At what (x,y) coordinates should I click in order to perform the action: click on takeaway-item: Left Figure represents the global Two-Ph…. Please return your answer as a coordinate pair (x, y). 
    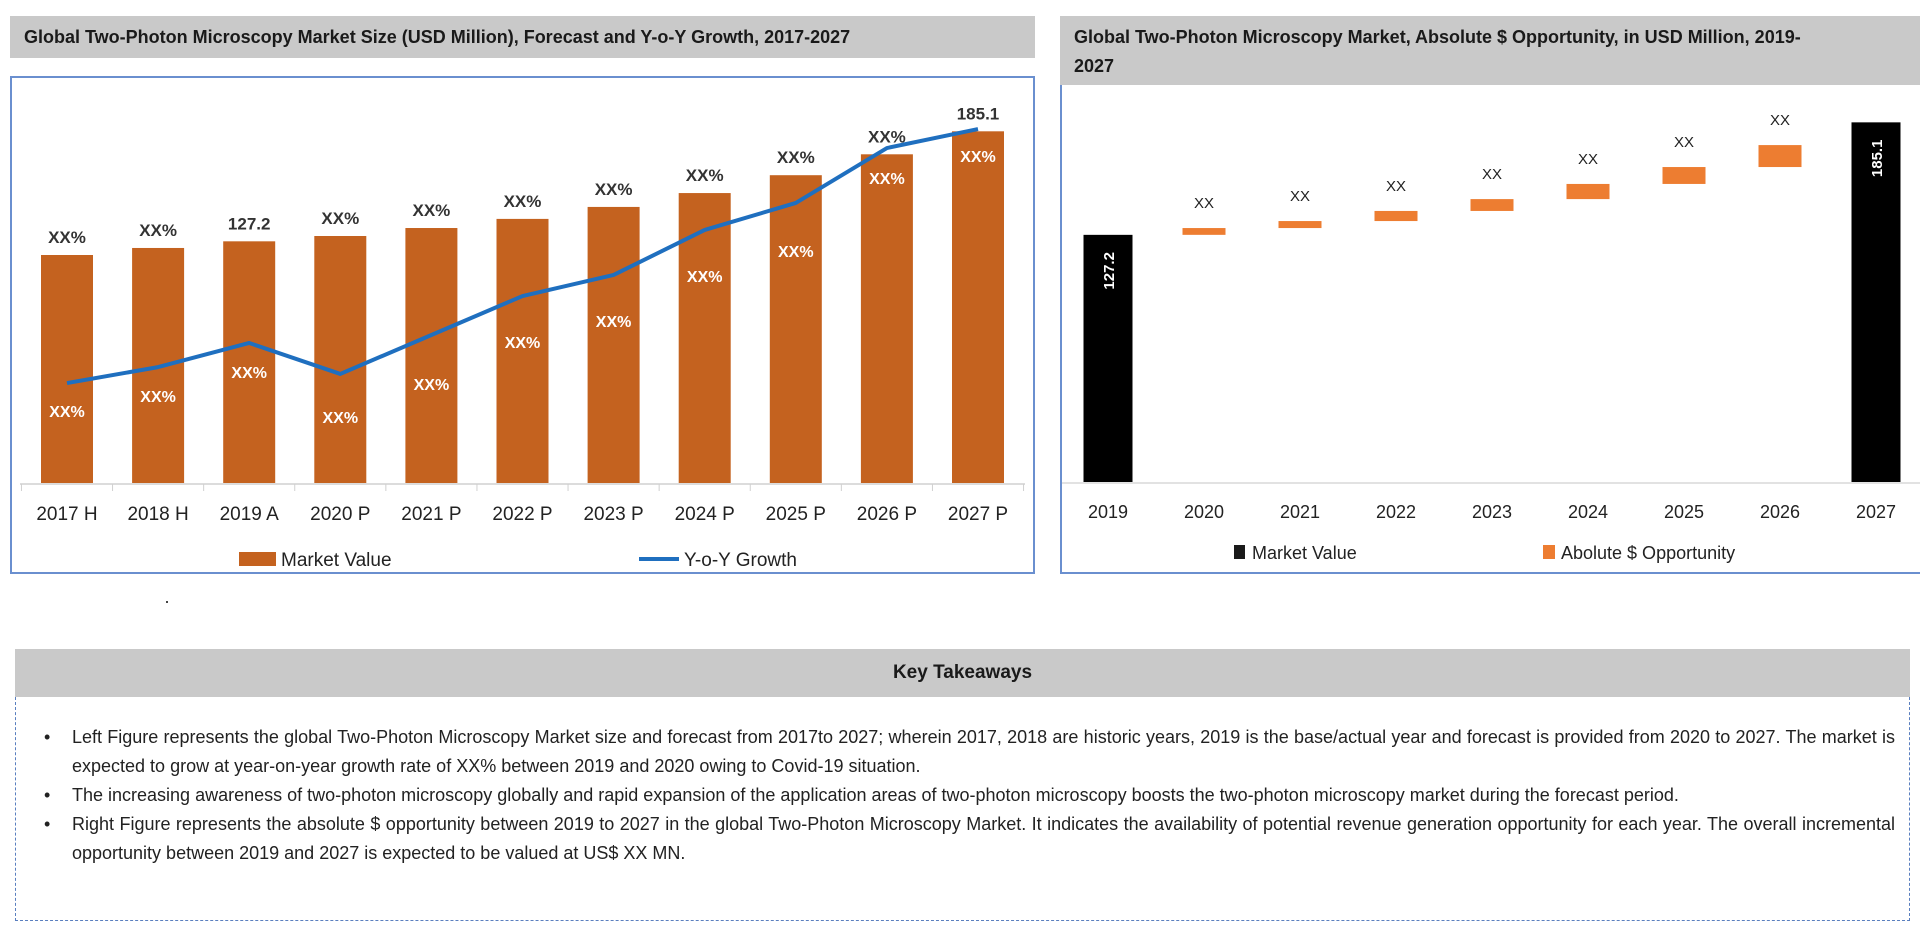
    Looking at the image, I should click on (968, 752).